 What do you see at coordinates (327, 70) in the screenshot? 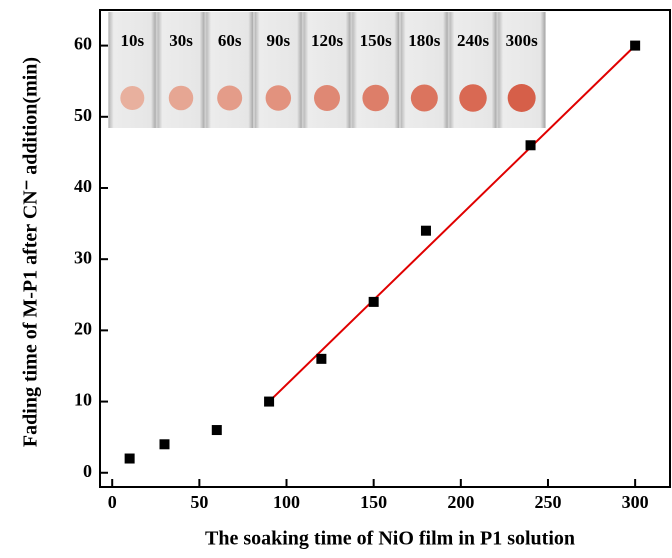
I see `inset-photo: 10s 30s 60s 90s 120s 150s 180s 240s 300s` at bounding box center [327, 70].